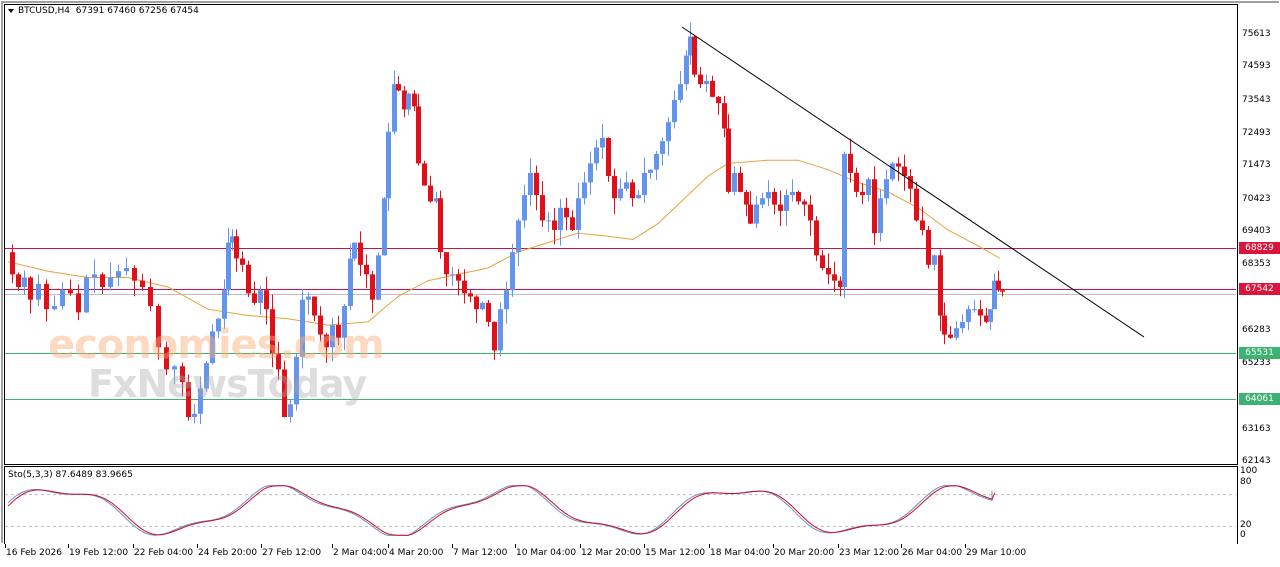 The image size is (1280, 567). What do you see at coordinates (932, 553) in the screenshot?
I see `time-label: 26 Mar 04:00` at bounding box center [932, 553].